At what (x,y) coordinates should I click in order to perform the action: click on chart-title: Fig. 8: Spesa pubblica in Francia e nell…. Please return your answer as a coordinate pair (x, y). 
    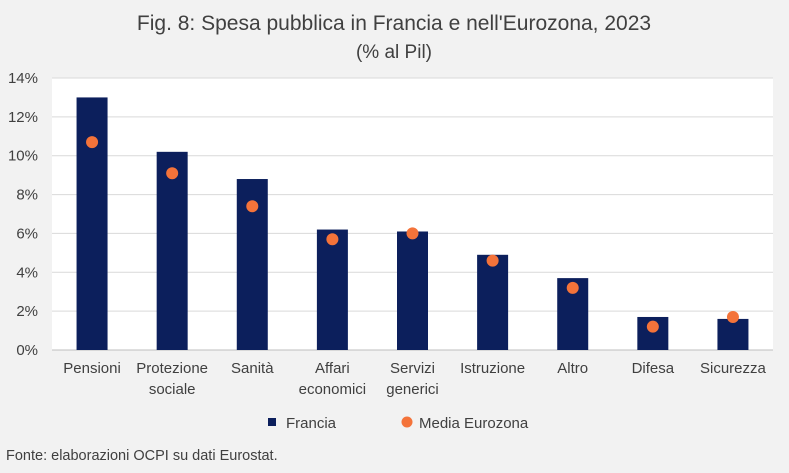
    Looking at the image, I should click on (394, 23).